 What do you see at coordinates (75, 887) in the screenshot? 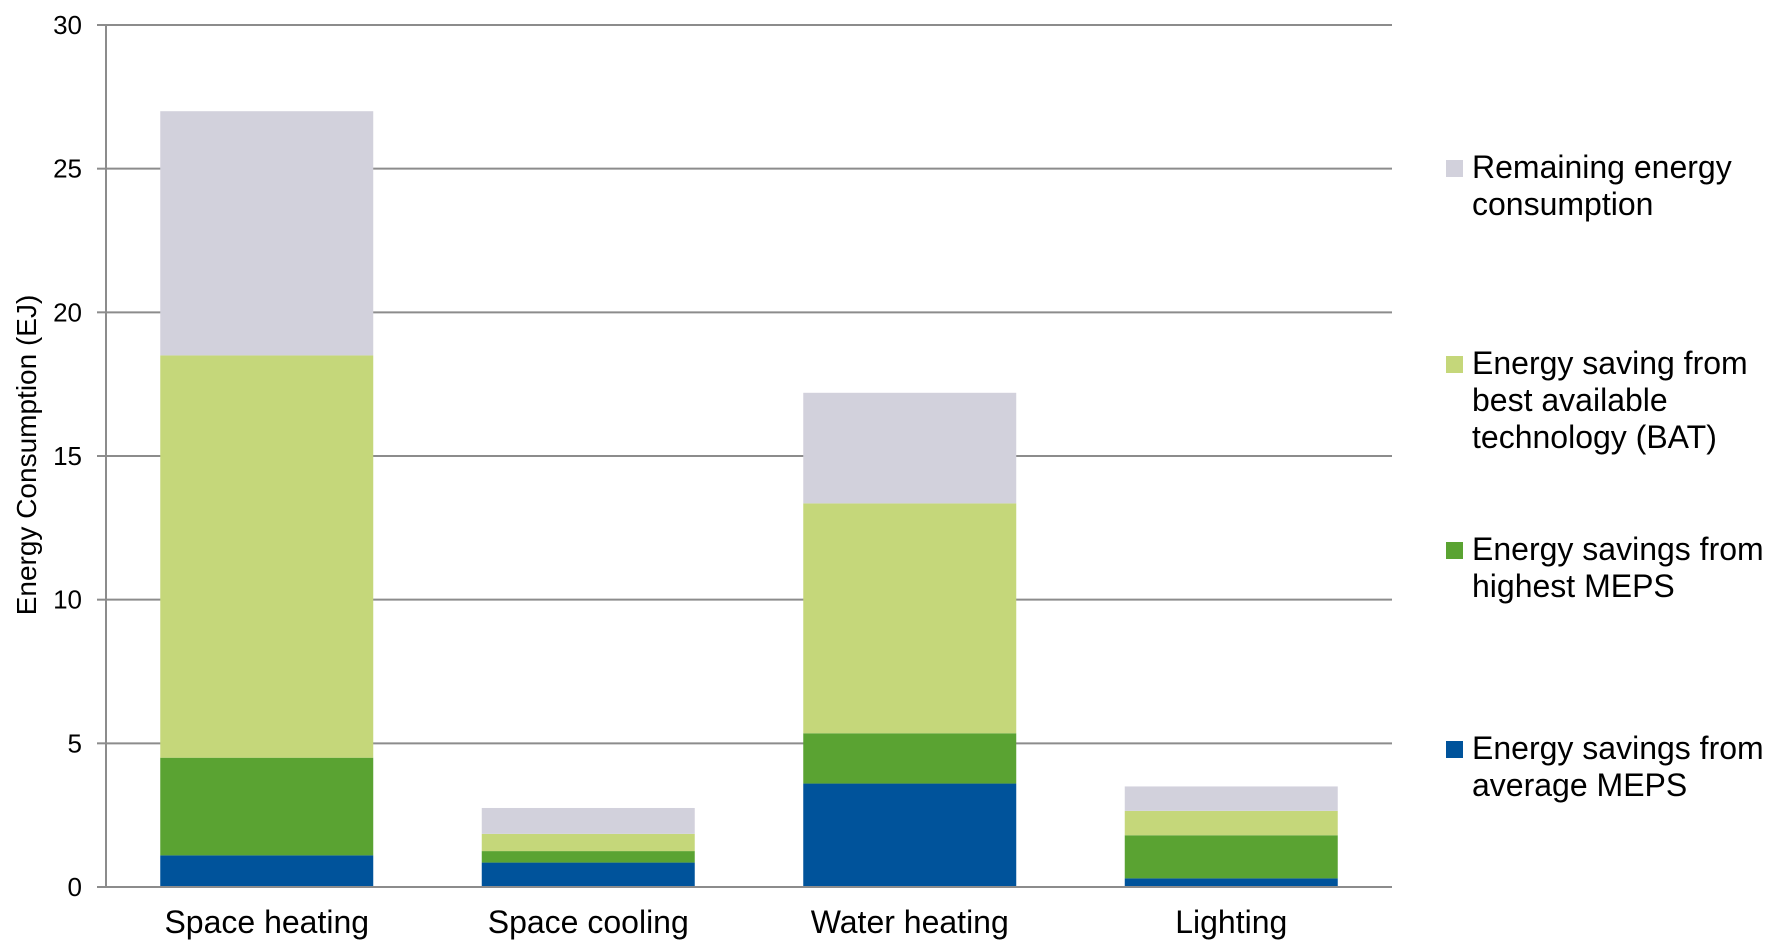
I see `y-tick-label-0: 0` at bounding box center [75, 887].